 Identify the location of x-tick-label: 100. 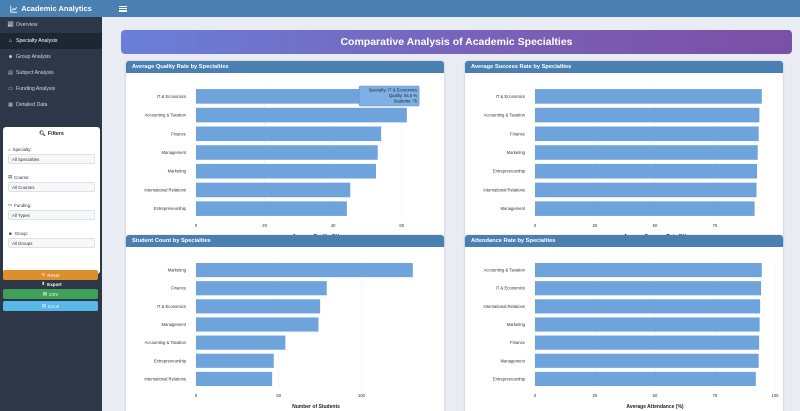
(776, 395).